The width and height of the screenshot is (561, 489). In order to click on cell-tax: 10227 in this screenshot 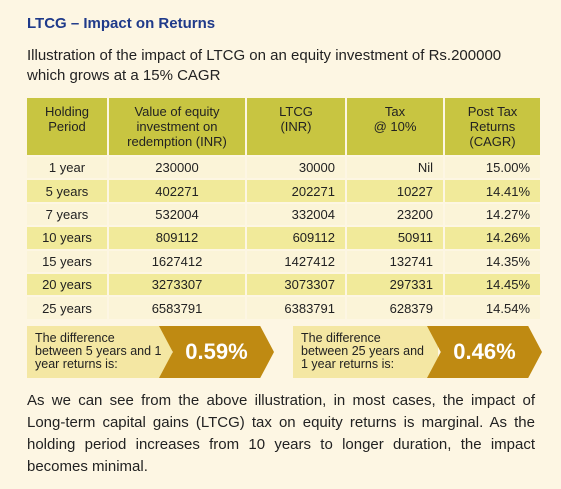, I will do `click(395, 190)`.